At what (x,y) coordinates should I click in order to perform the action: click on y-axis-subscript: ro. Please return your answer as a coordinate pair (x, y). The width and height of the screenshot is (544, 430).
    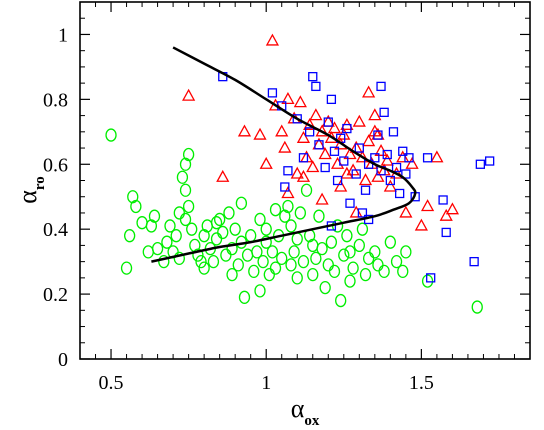
    Looking at the image, I should click on (40, 183).